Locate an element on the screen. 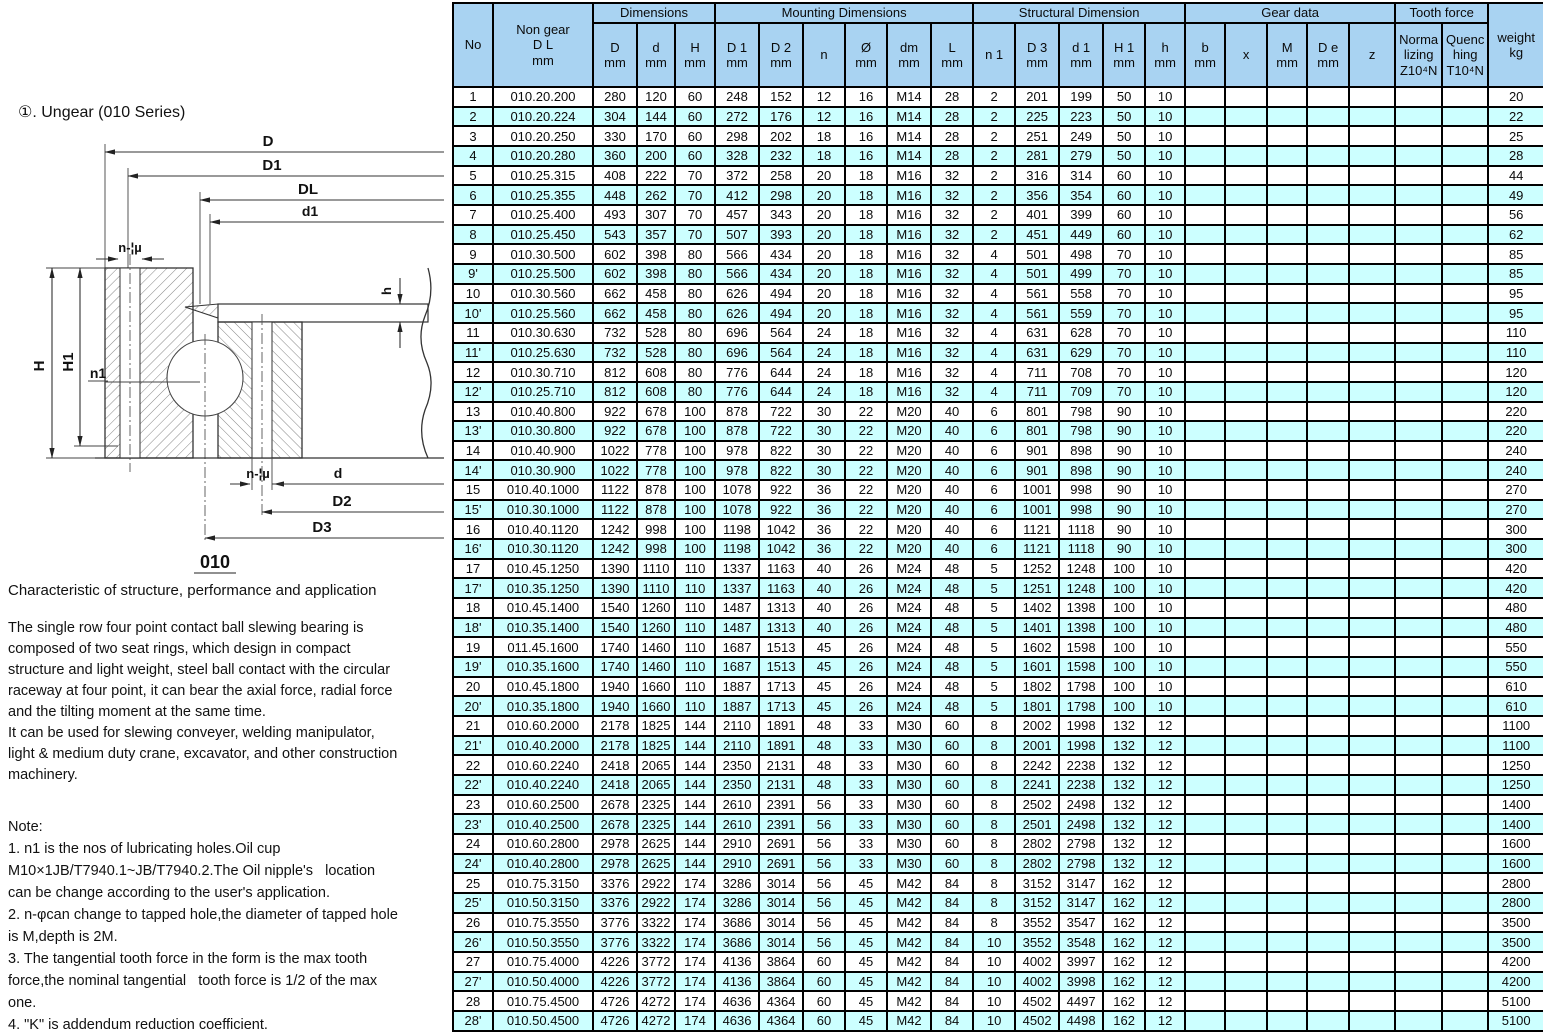 The image size is (1543, 1036). cell-phi: 22 is located at coordinates (866, 431).